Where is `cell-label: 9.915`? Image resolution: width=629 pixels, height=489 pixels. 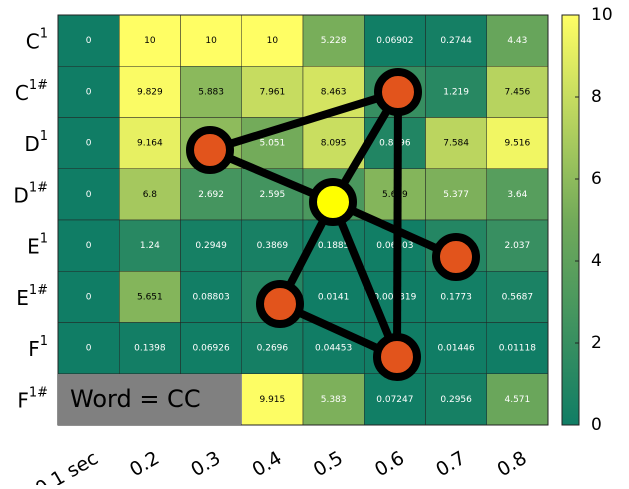 cell-label: 9.915 is located at coordinates (272, 400).